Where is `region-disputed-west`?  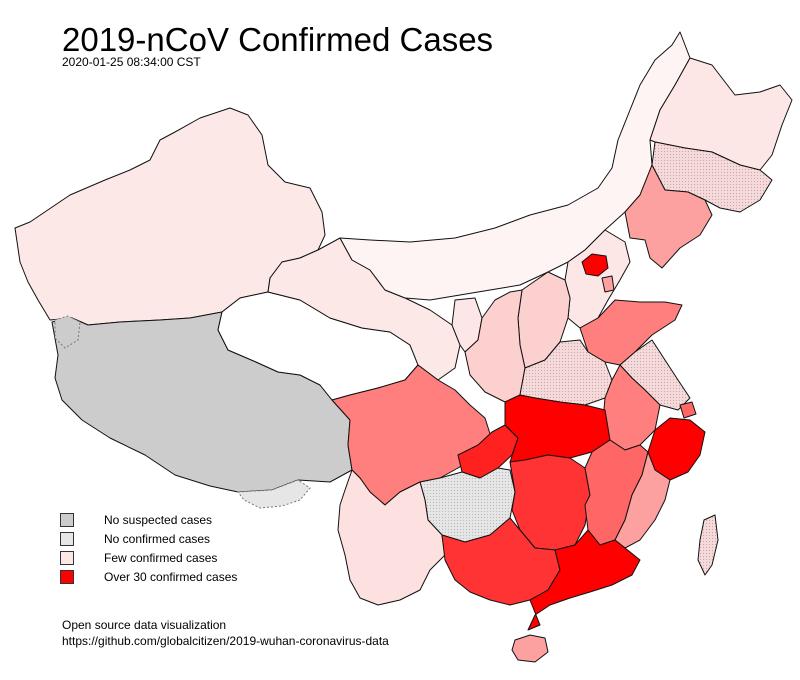 region-disputed-west is located at coordinates (67, 332).